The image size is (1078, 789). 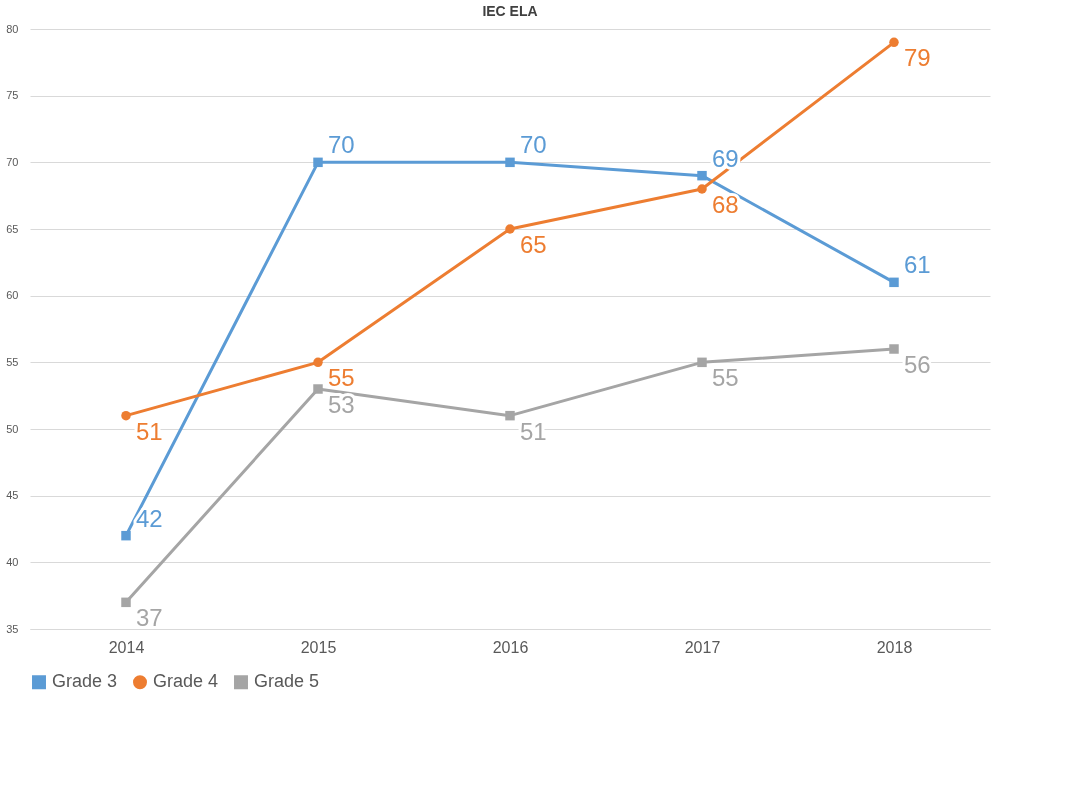 What do you see at coordinates (894, 647) in the screenshot?
I see `x-tick-label: 2018` at bounding box center [894, 647].